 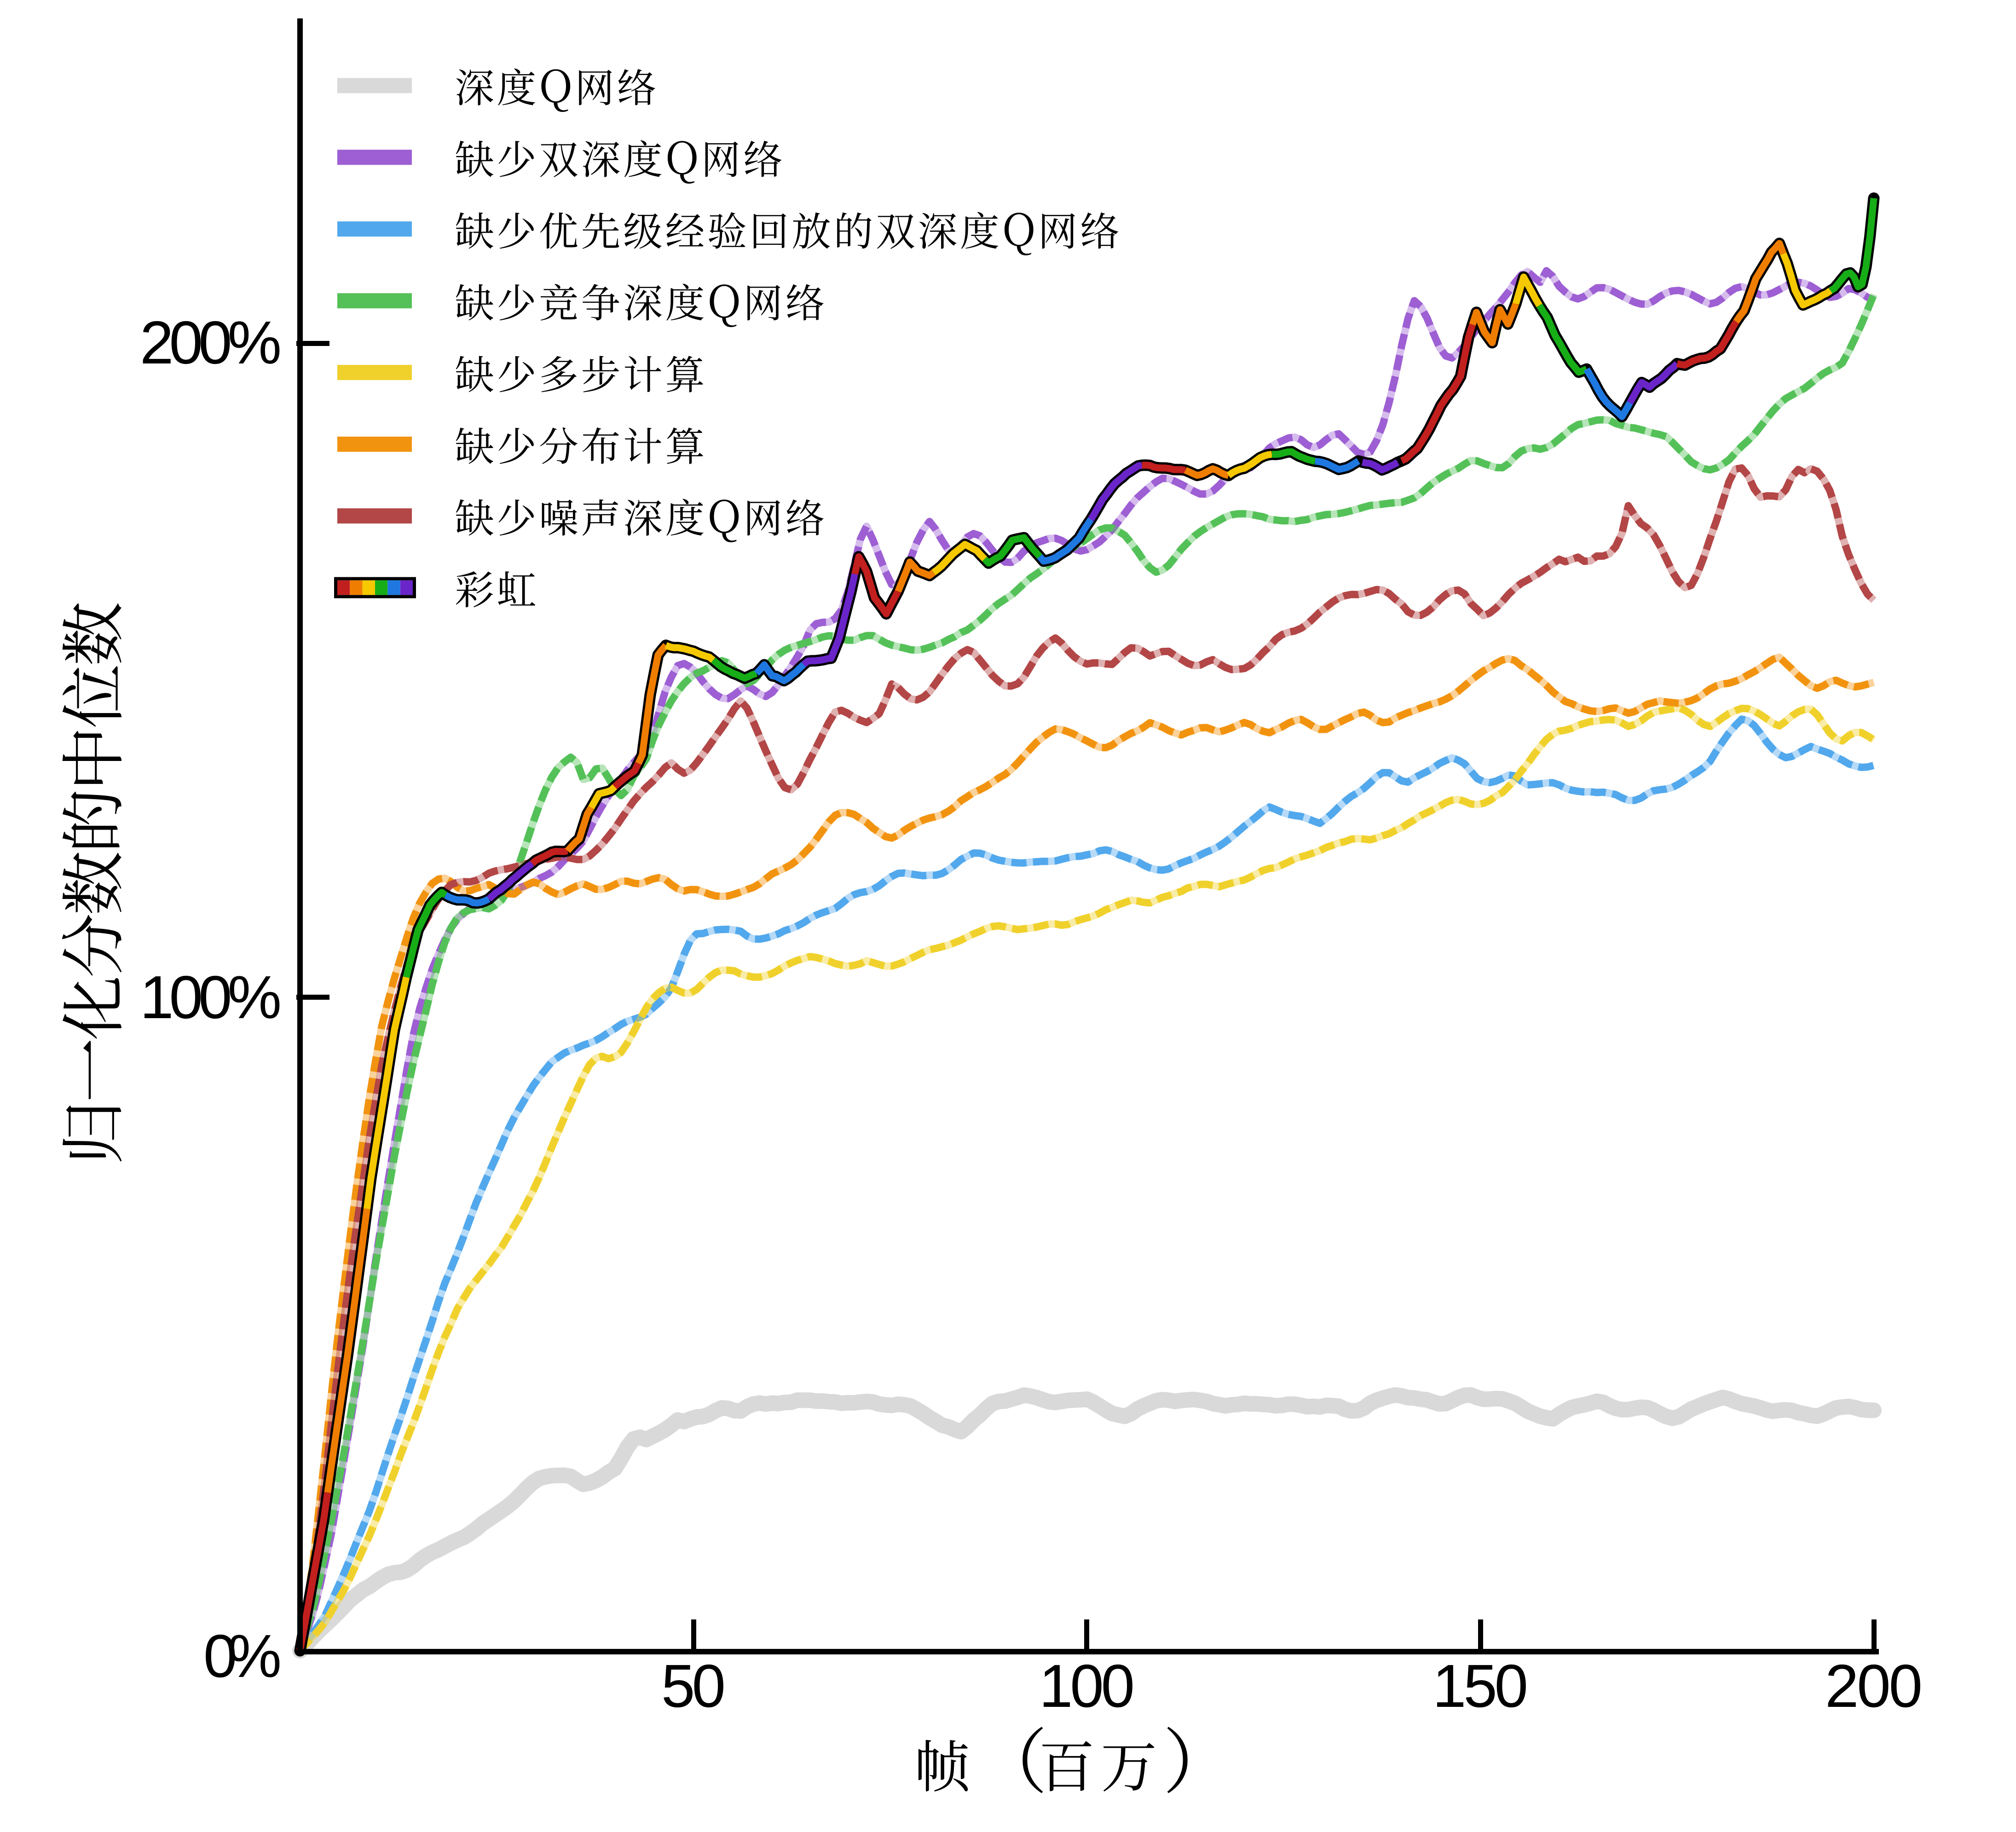 I want to click on svg-text: 100, so click(x=1087, y=1686).